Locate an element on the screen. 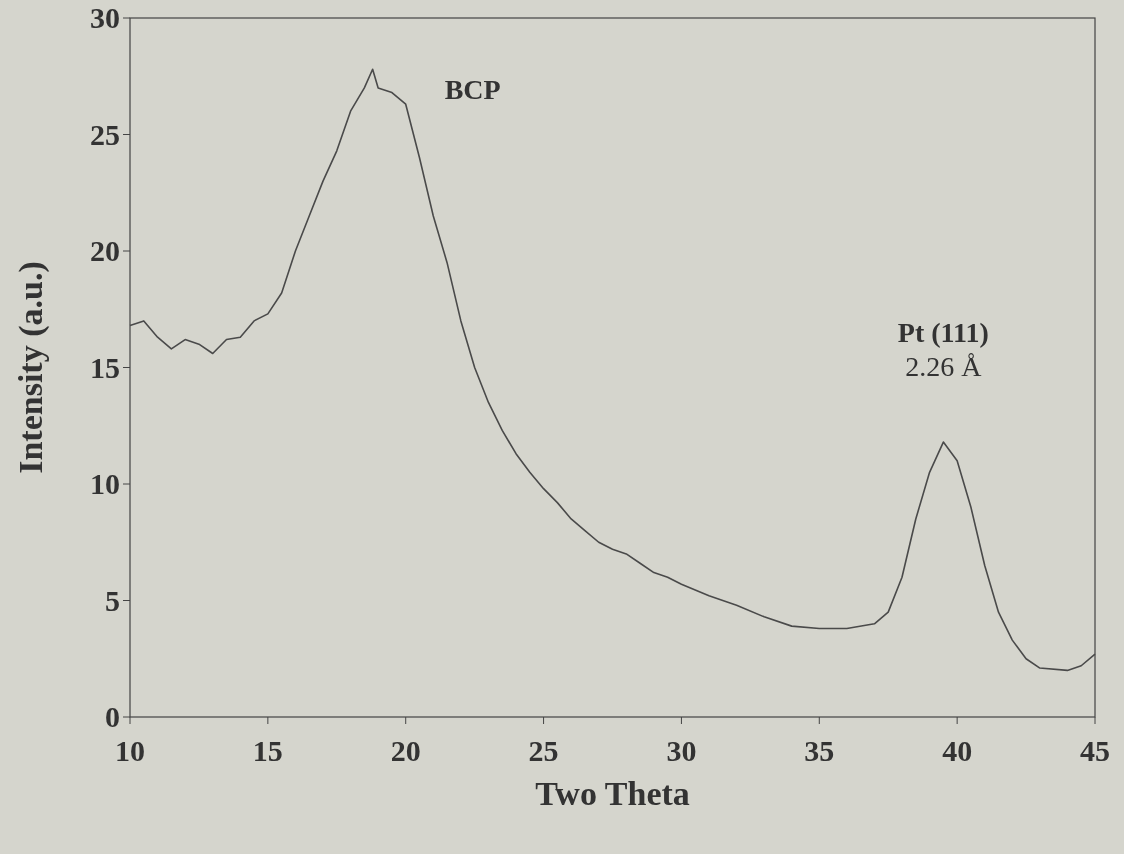 Image resolution: width=1124 pixels, height=854 pixels. x-tick-label: 35 is located at coordinates (819, 750).